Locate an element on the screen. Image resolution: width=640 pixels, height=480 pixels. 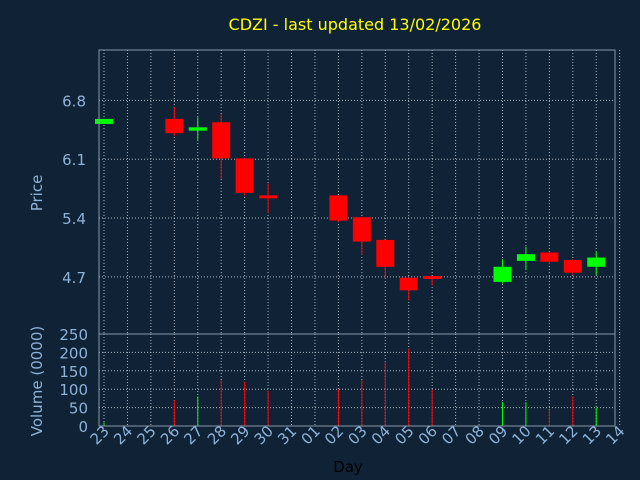
price-tick-label: 6.8 is located at coordinates (74, 101).